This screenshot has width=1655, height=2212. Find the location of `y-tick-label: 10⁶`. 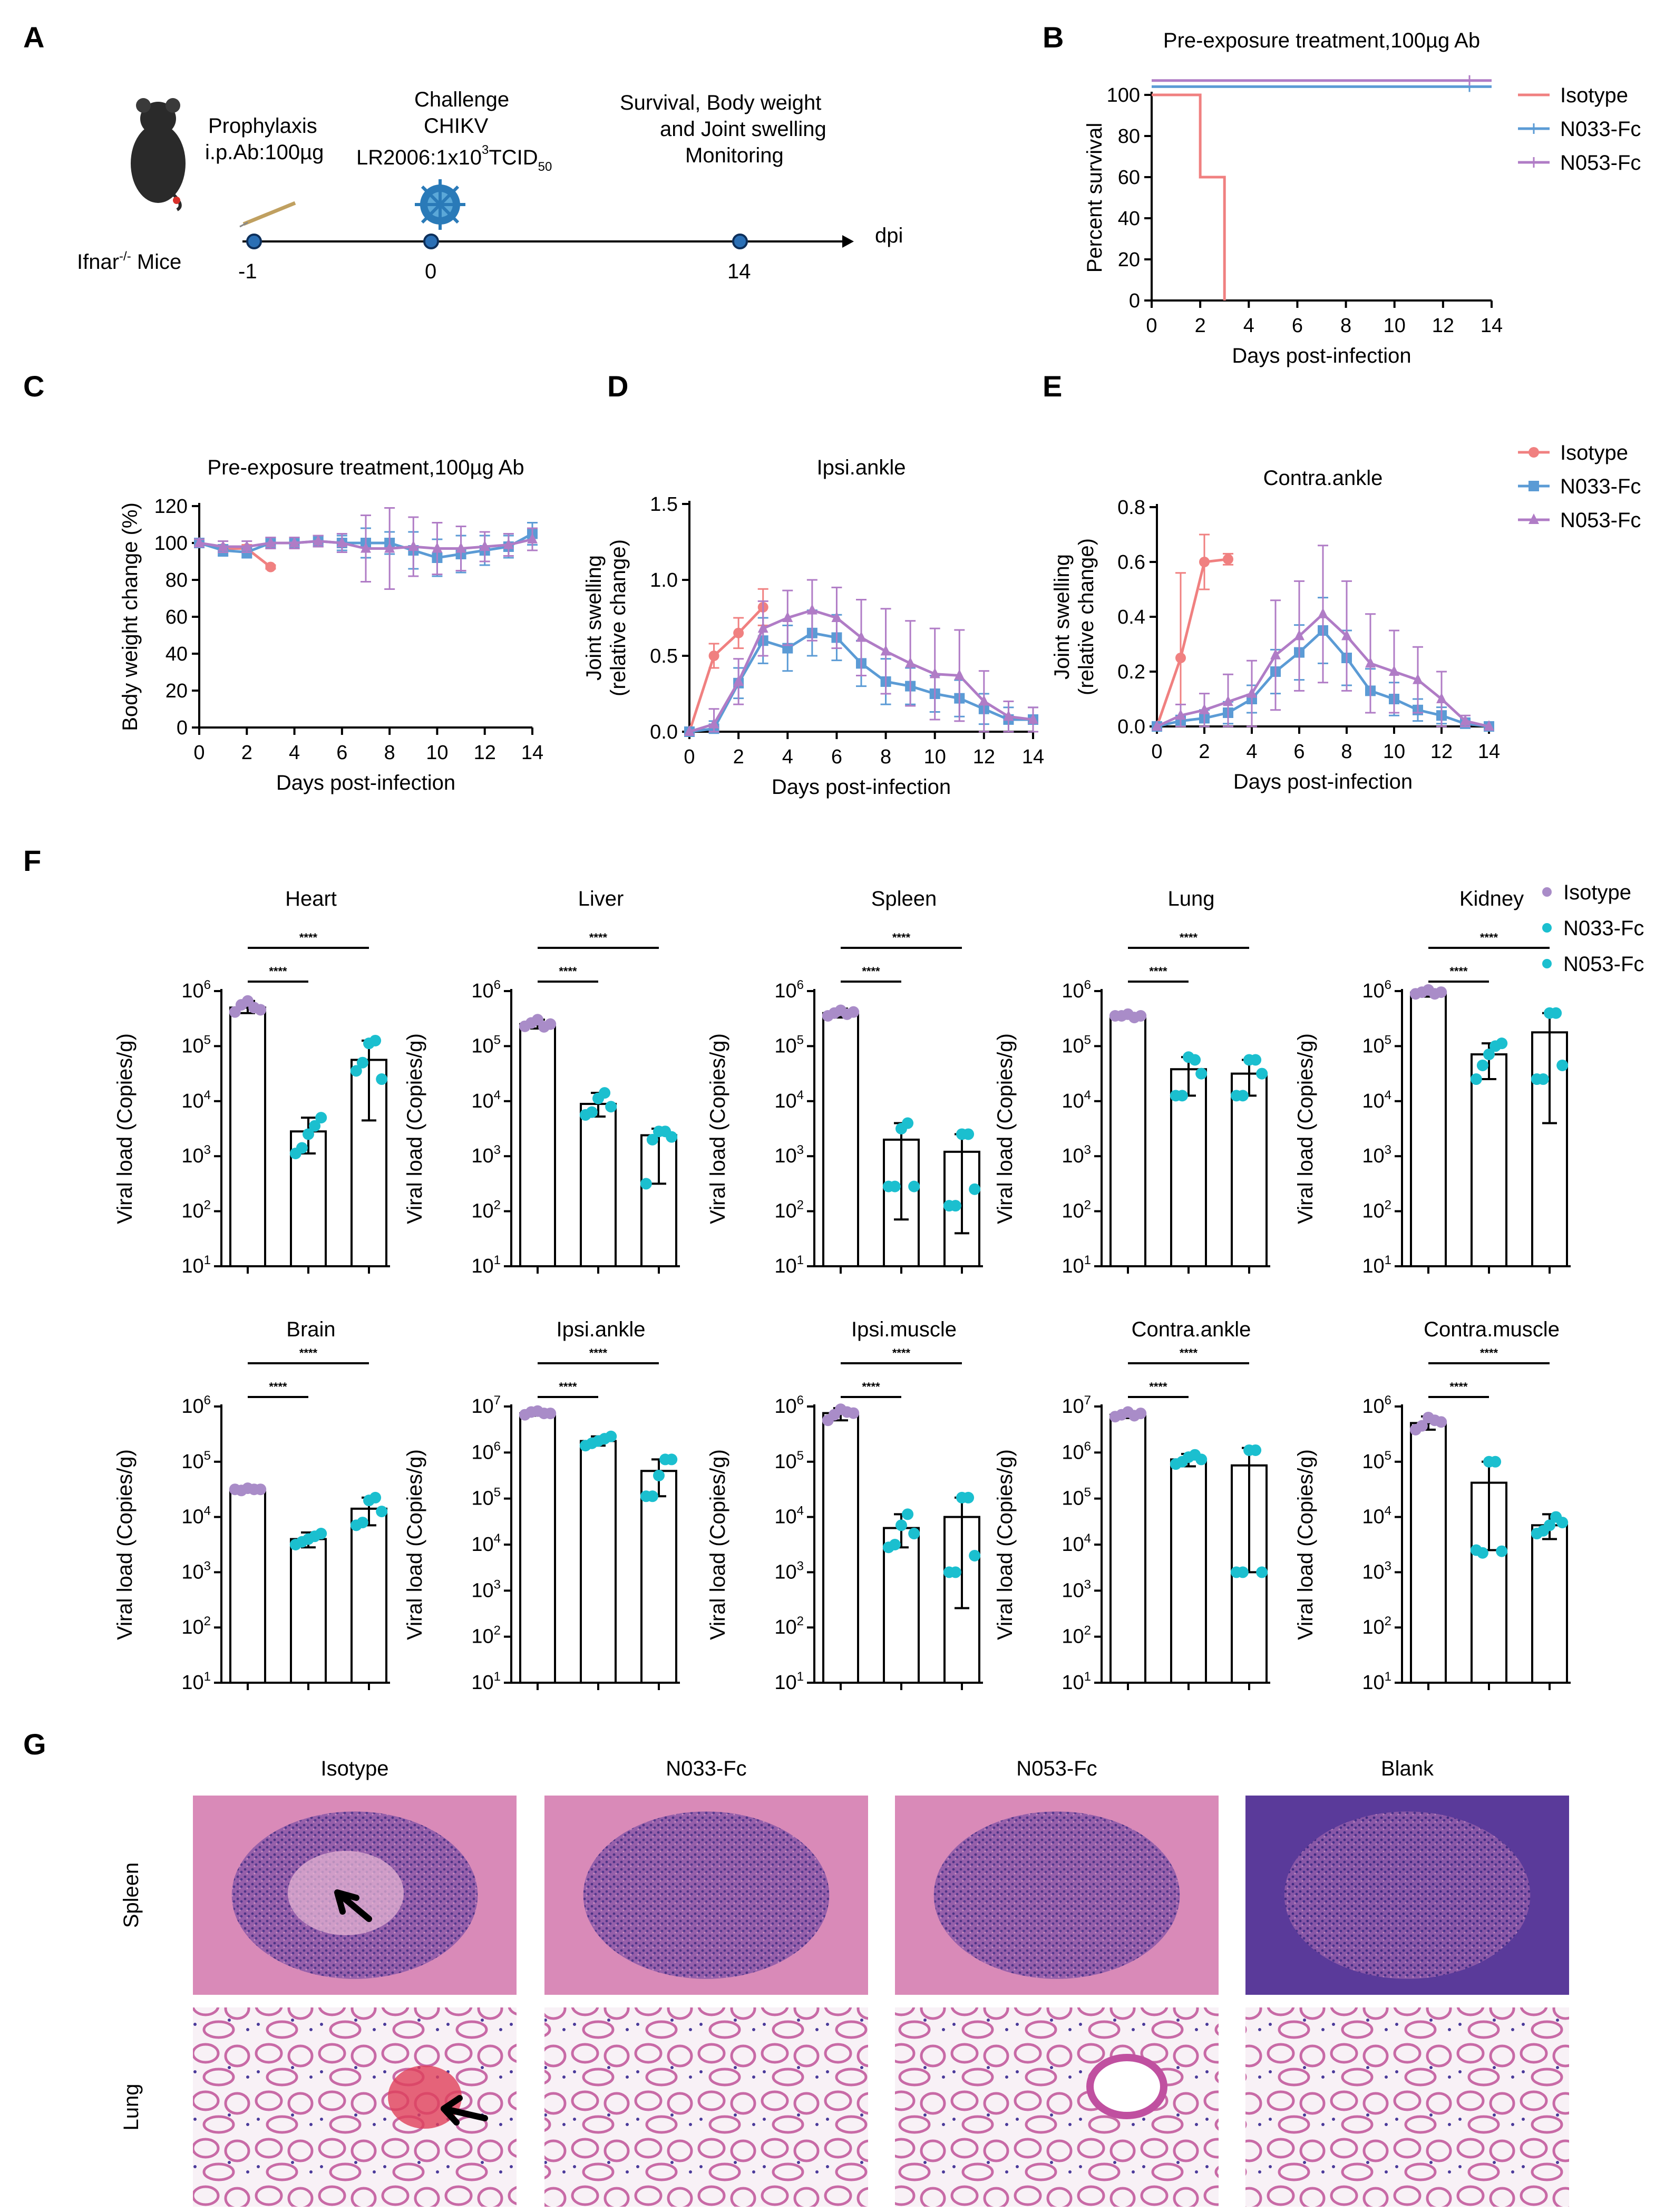

y-tick-label: 10⁶ is located at coordinates (486, 1451).